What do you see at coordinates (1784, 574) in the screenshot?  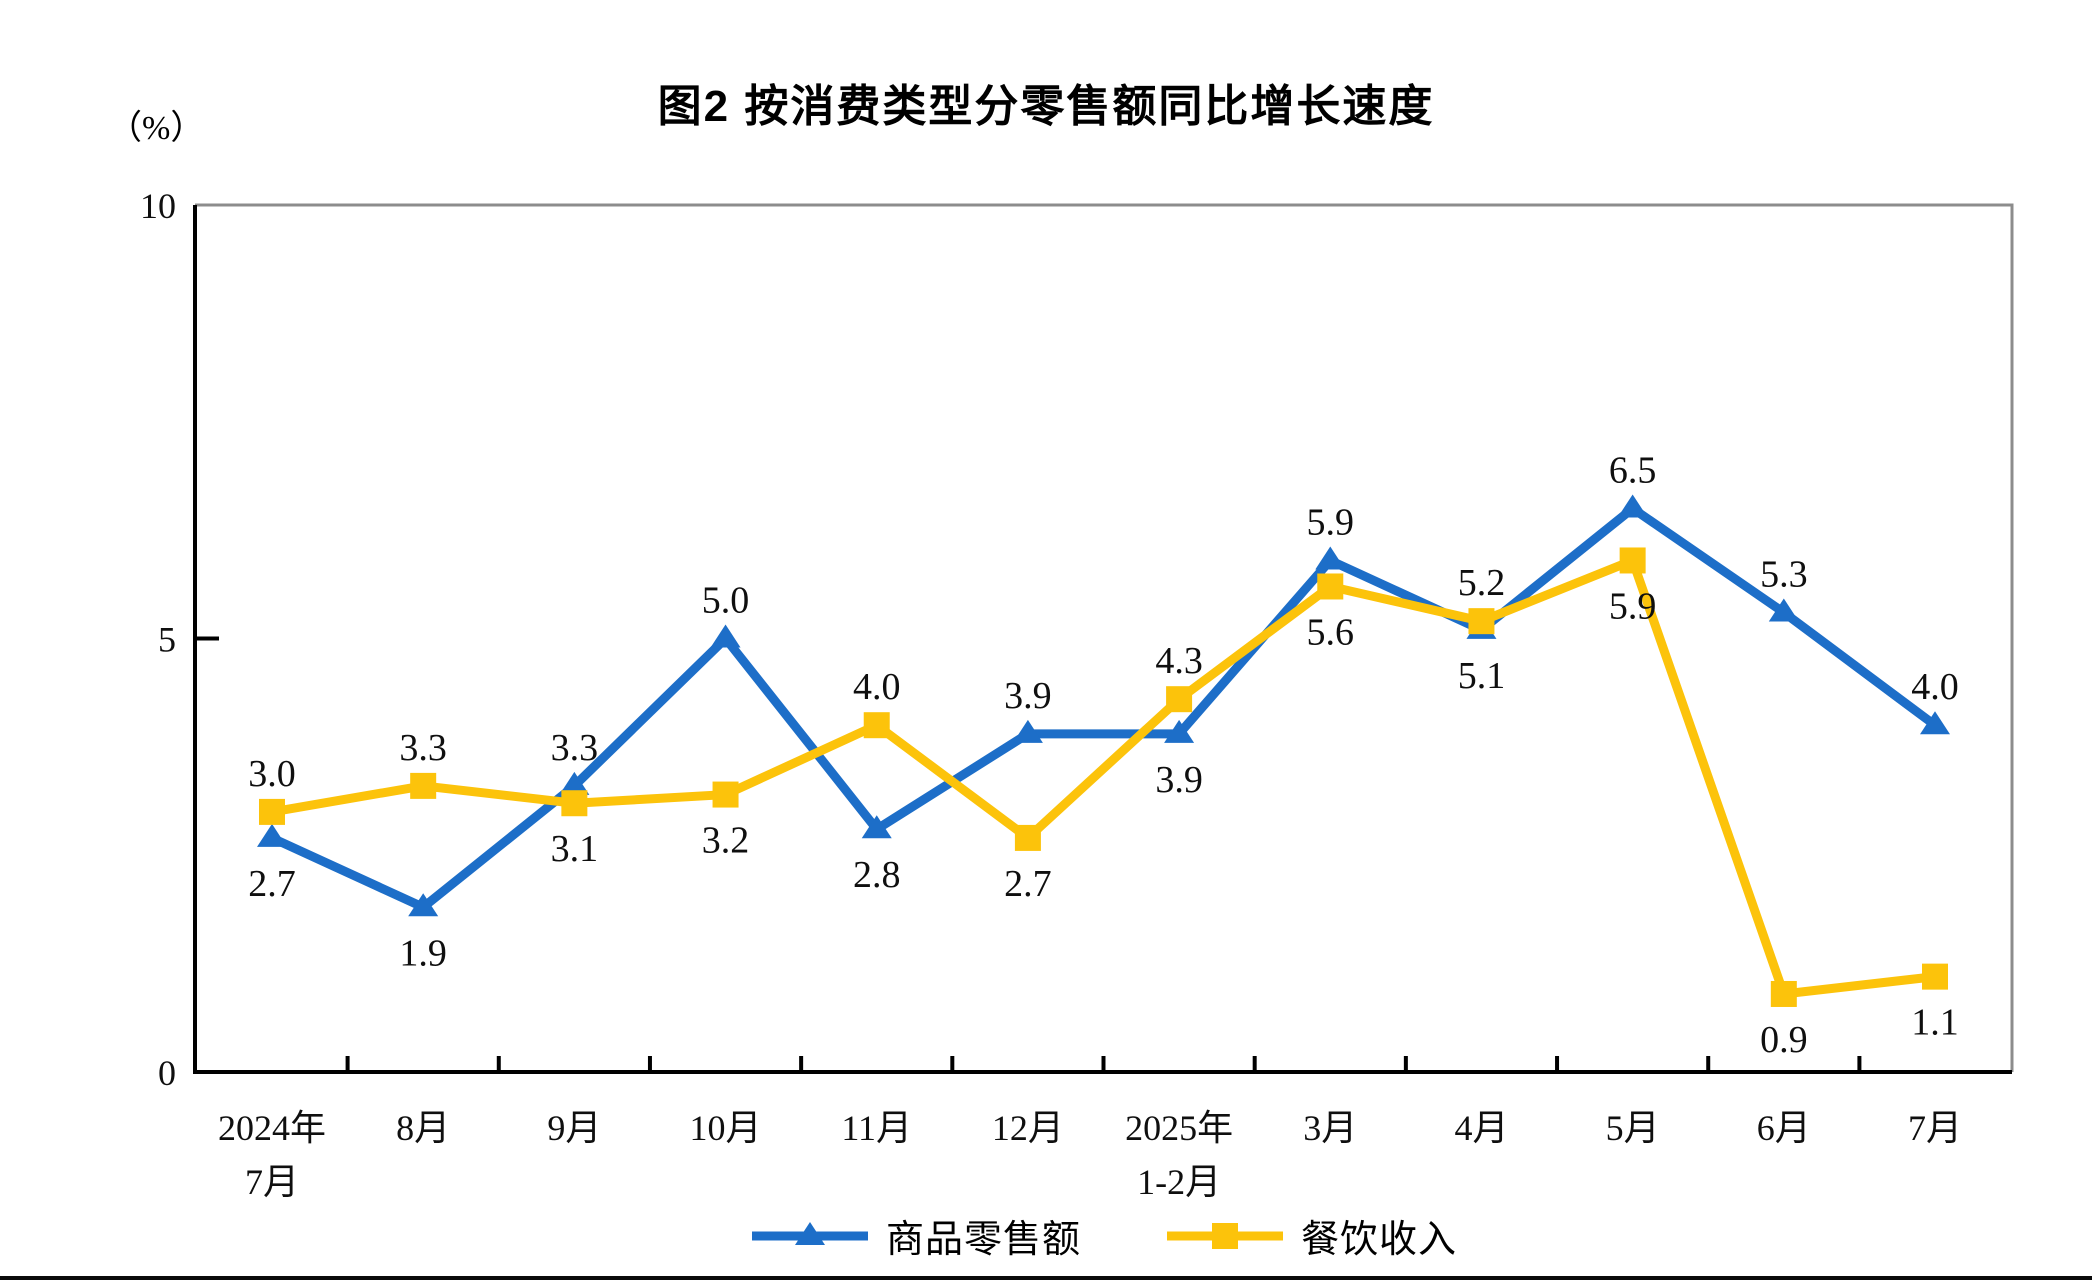 I see `value-label-goods-retail: 5.3` at bounding box center [1784, 574].